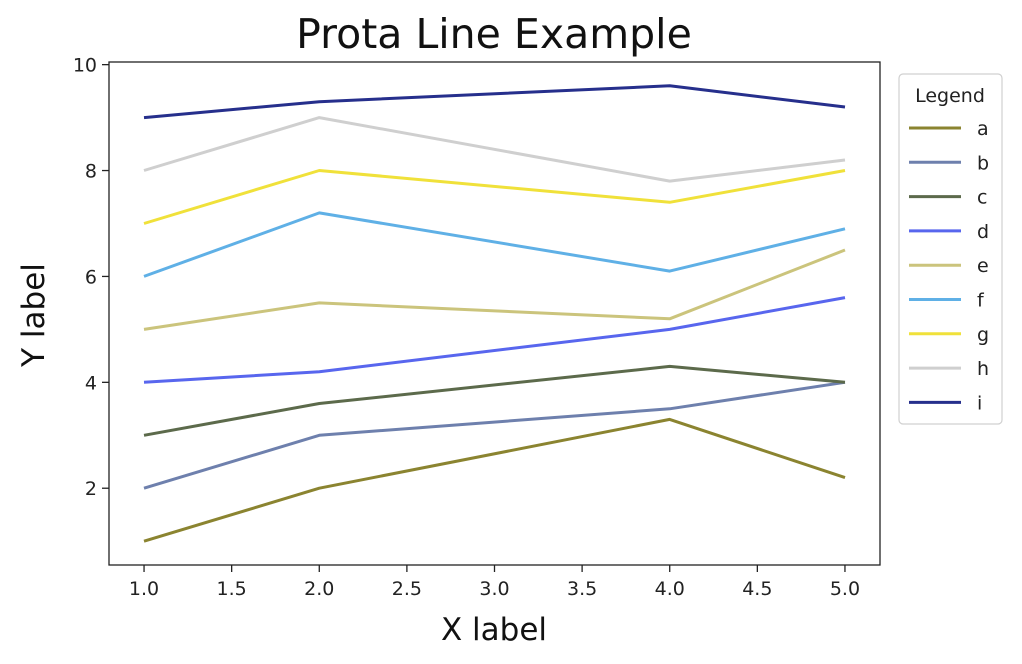 This screenshot has height=664, width=1022. I want to click on y-tick-label: 2, so click(91, 489).